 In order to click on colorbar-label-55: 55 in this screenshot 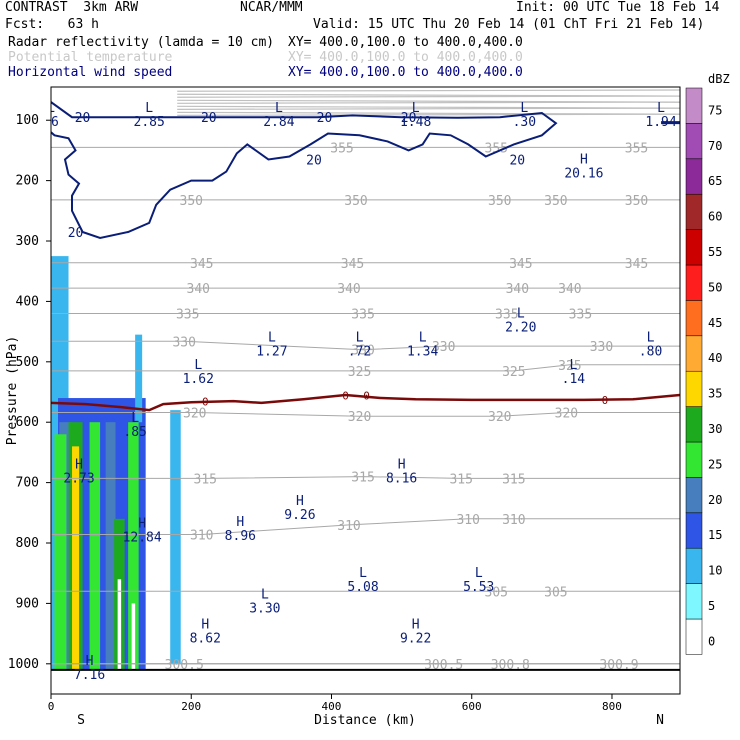, I will do `click(715, 252)`.